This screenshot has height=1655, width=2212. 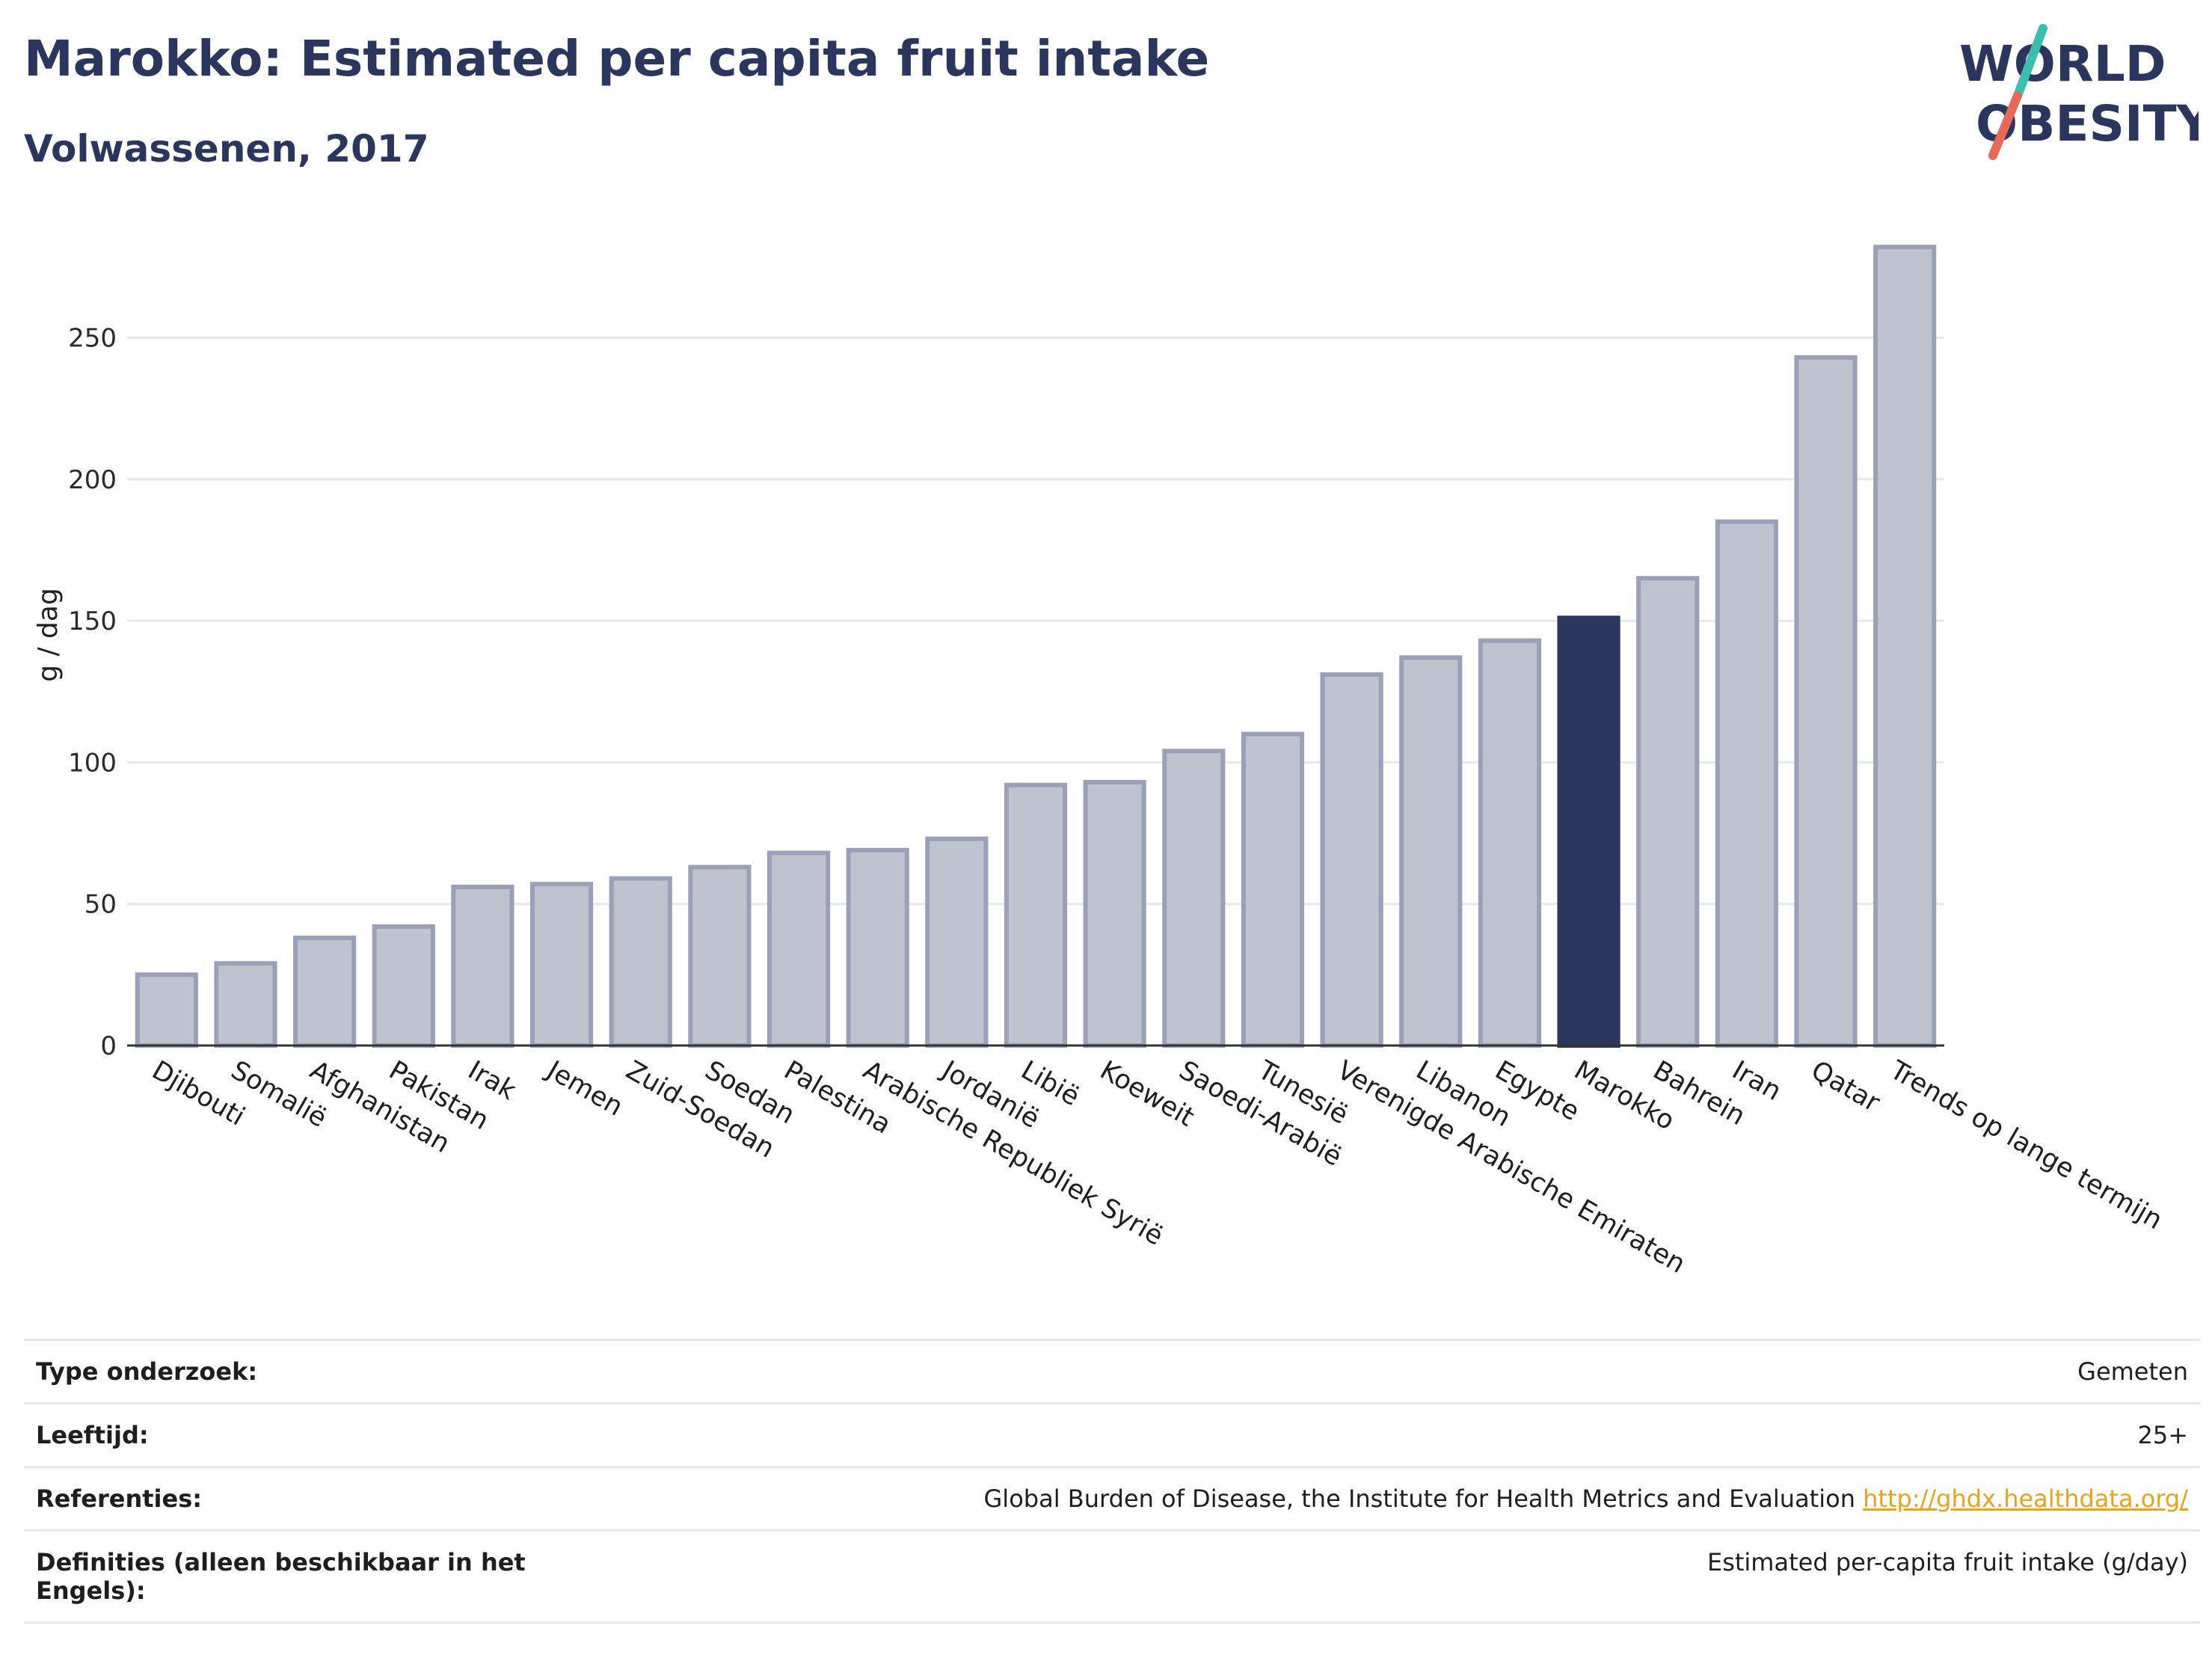 I want to click on world-obesity-logo: WORLD OBESITY, so click(x=2079, y=92).